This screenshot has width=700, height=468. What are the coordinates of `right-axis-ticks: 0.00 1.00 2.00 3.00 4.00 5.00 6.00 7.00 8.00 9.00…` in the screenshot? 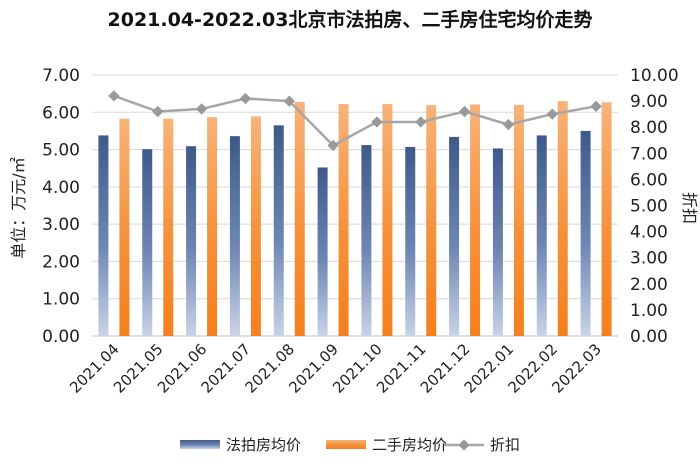 It's located at (654, 206).